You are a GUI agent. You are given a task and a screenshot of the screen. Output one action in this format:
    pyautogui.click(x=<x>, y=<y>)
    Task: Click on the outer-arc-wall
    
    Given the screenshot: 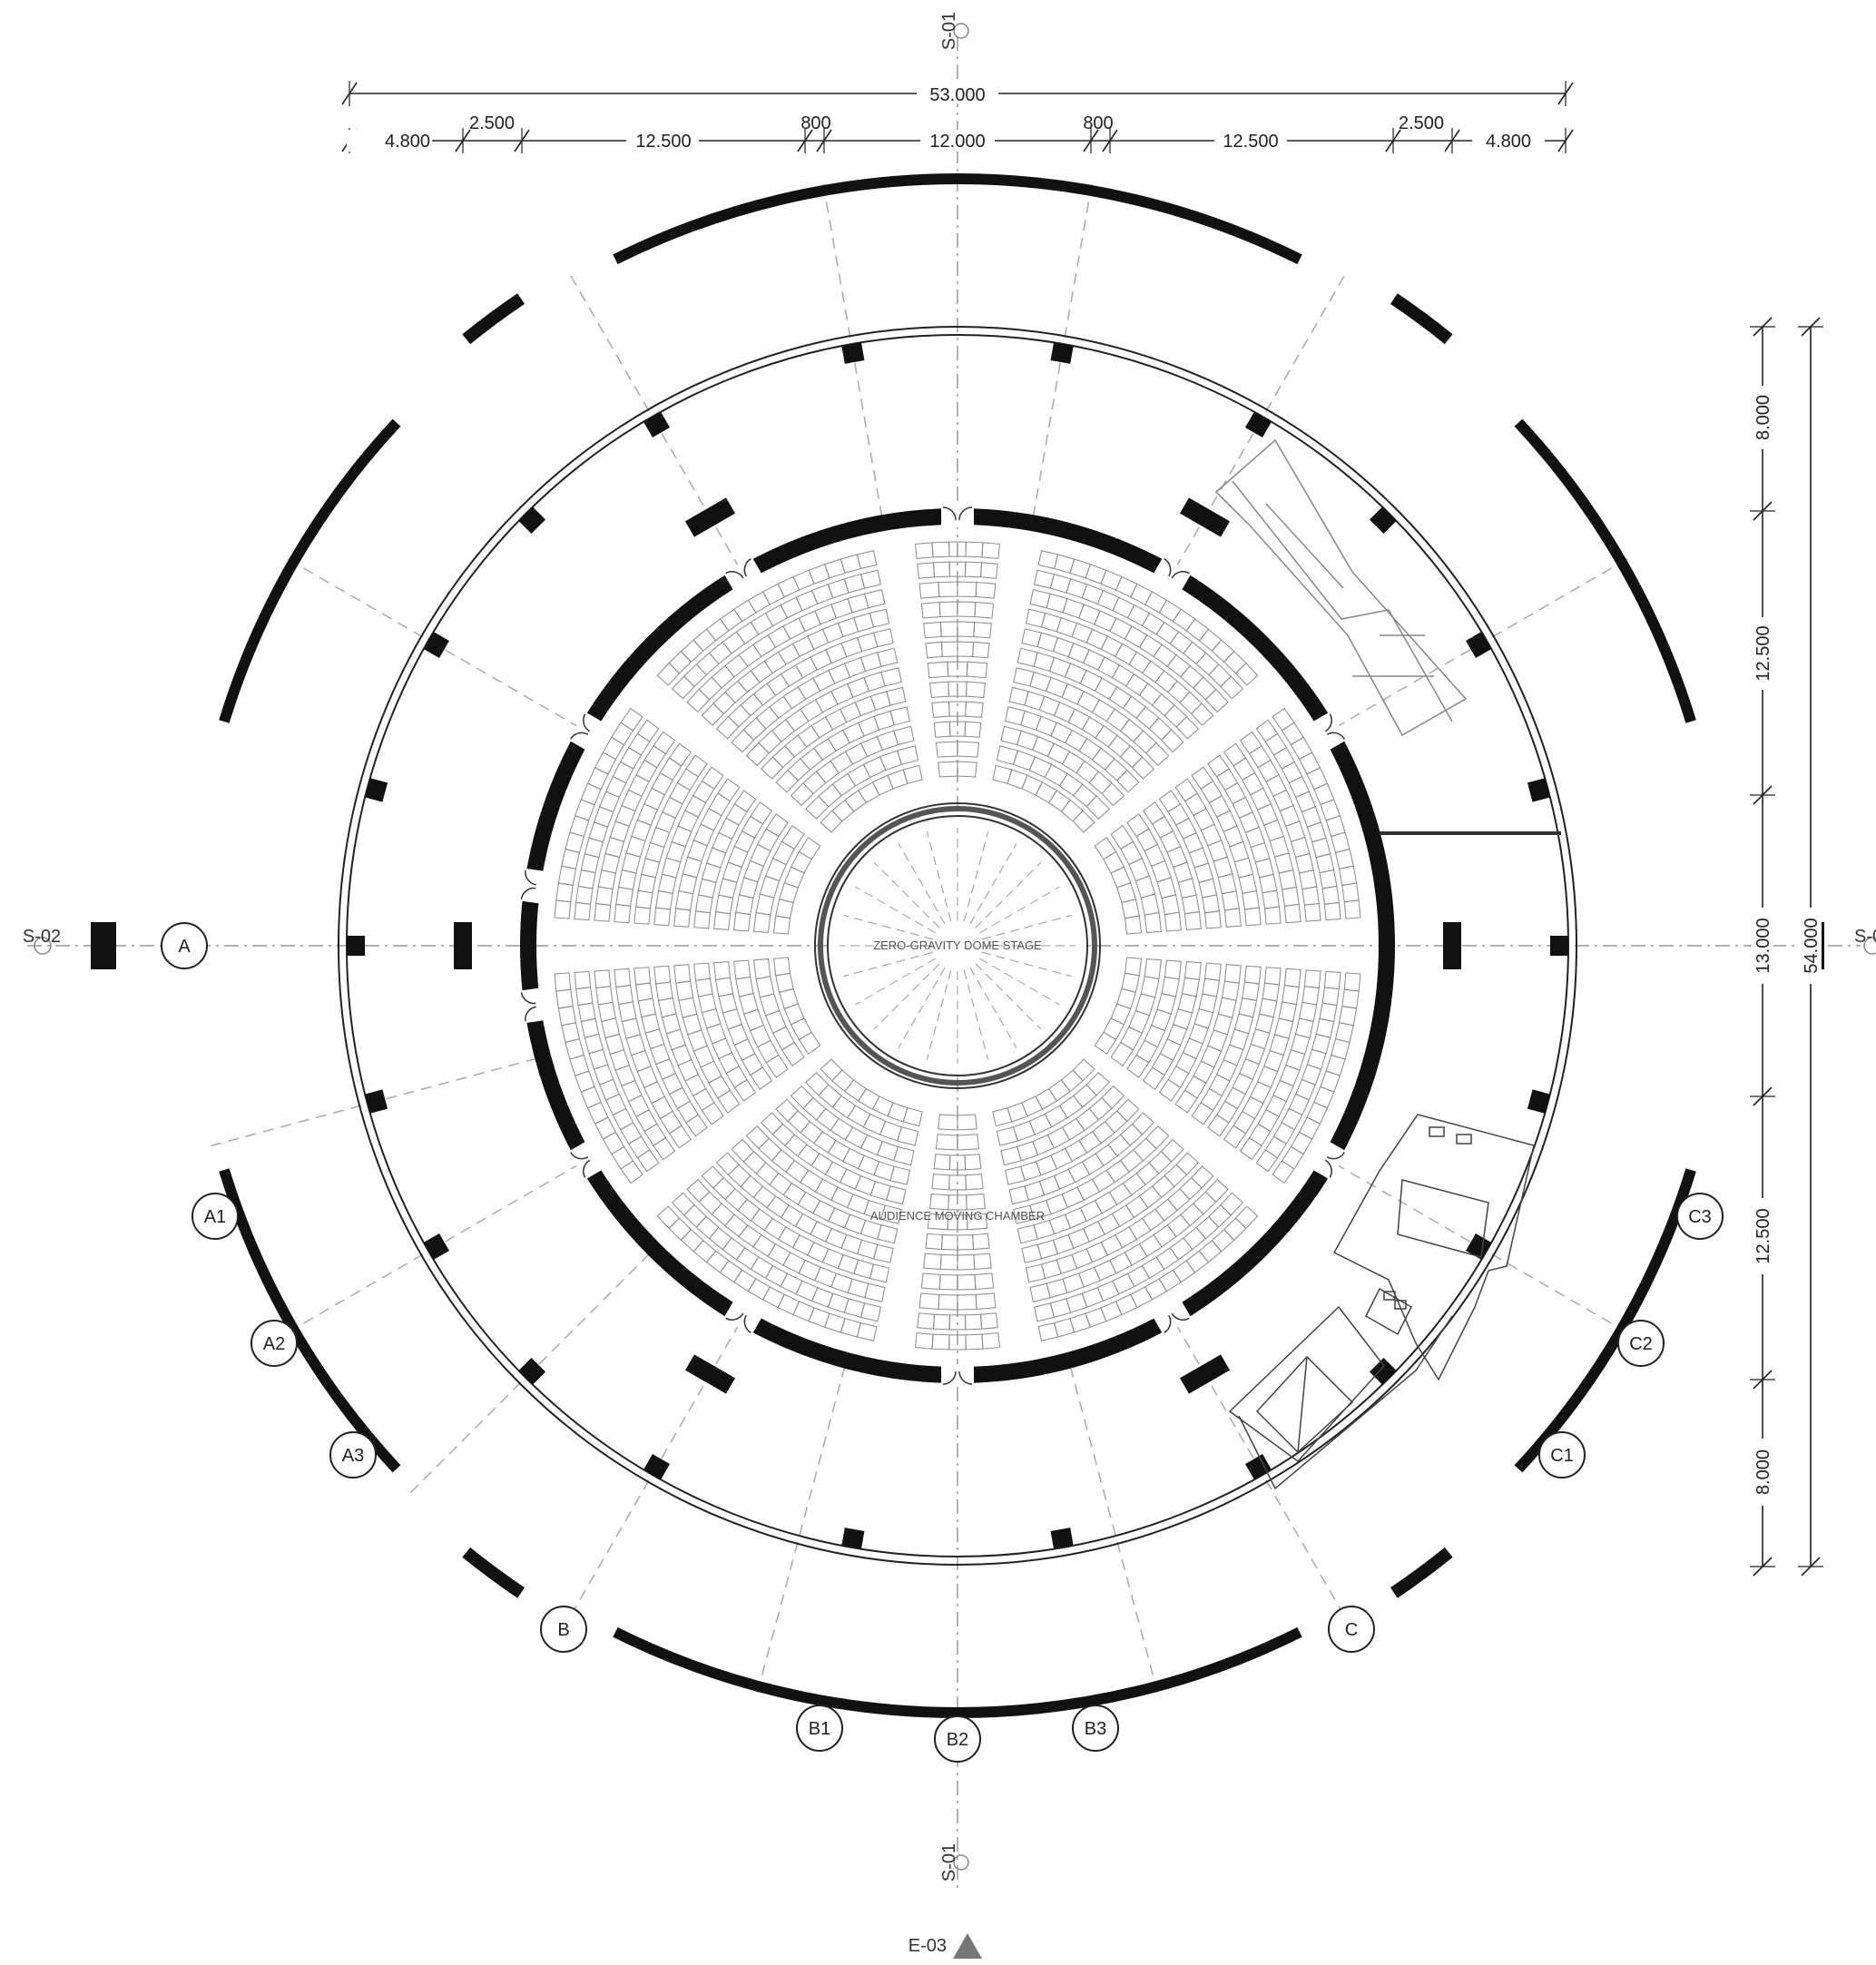 What is the action you would take?
    pyautogui.click(x=494, y=1572)
    